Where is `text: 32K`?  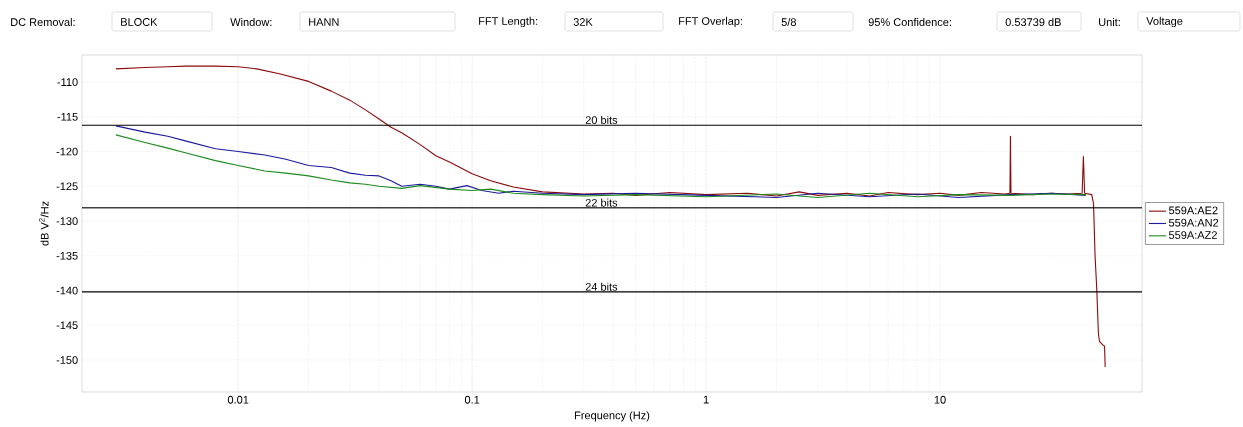 text: 32K is located at coordinates (583, 22).